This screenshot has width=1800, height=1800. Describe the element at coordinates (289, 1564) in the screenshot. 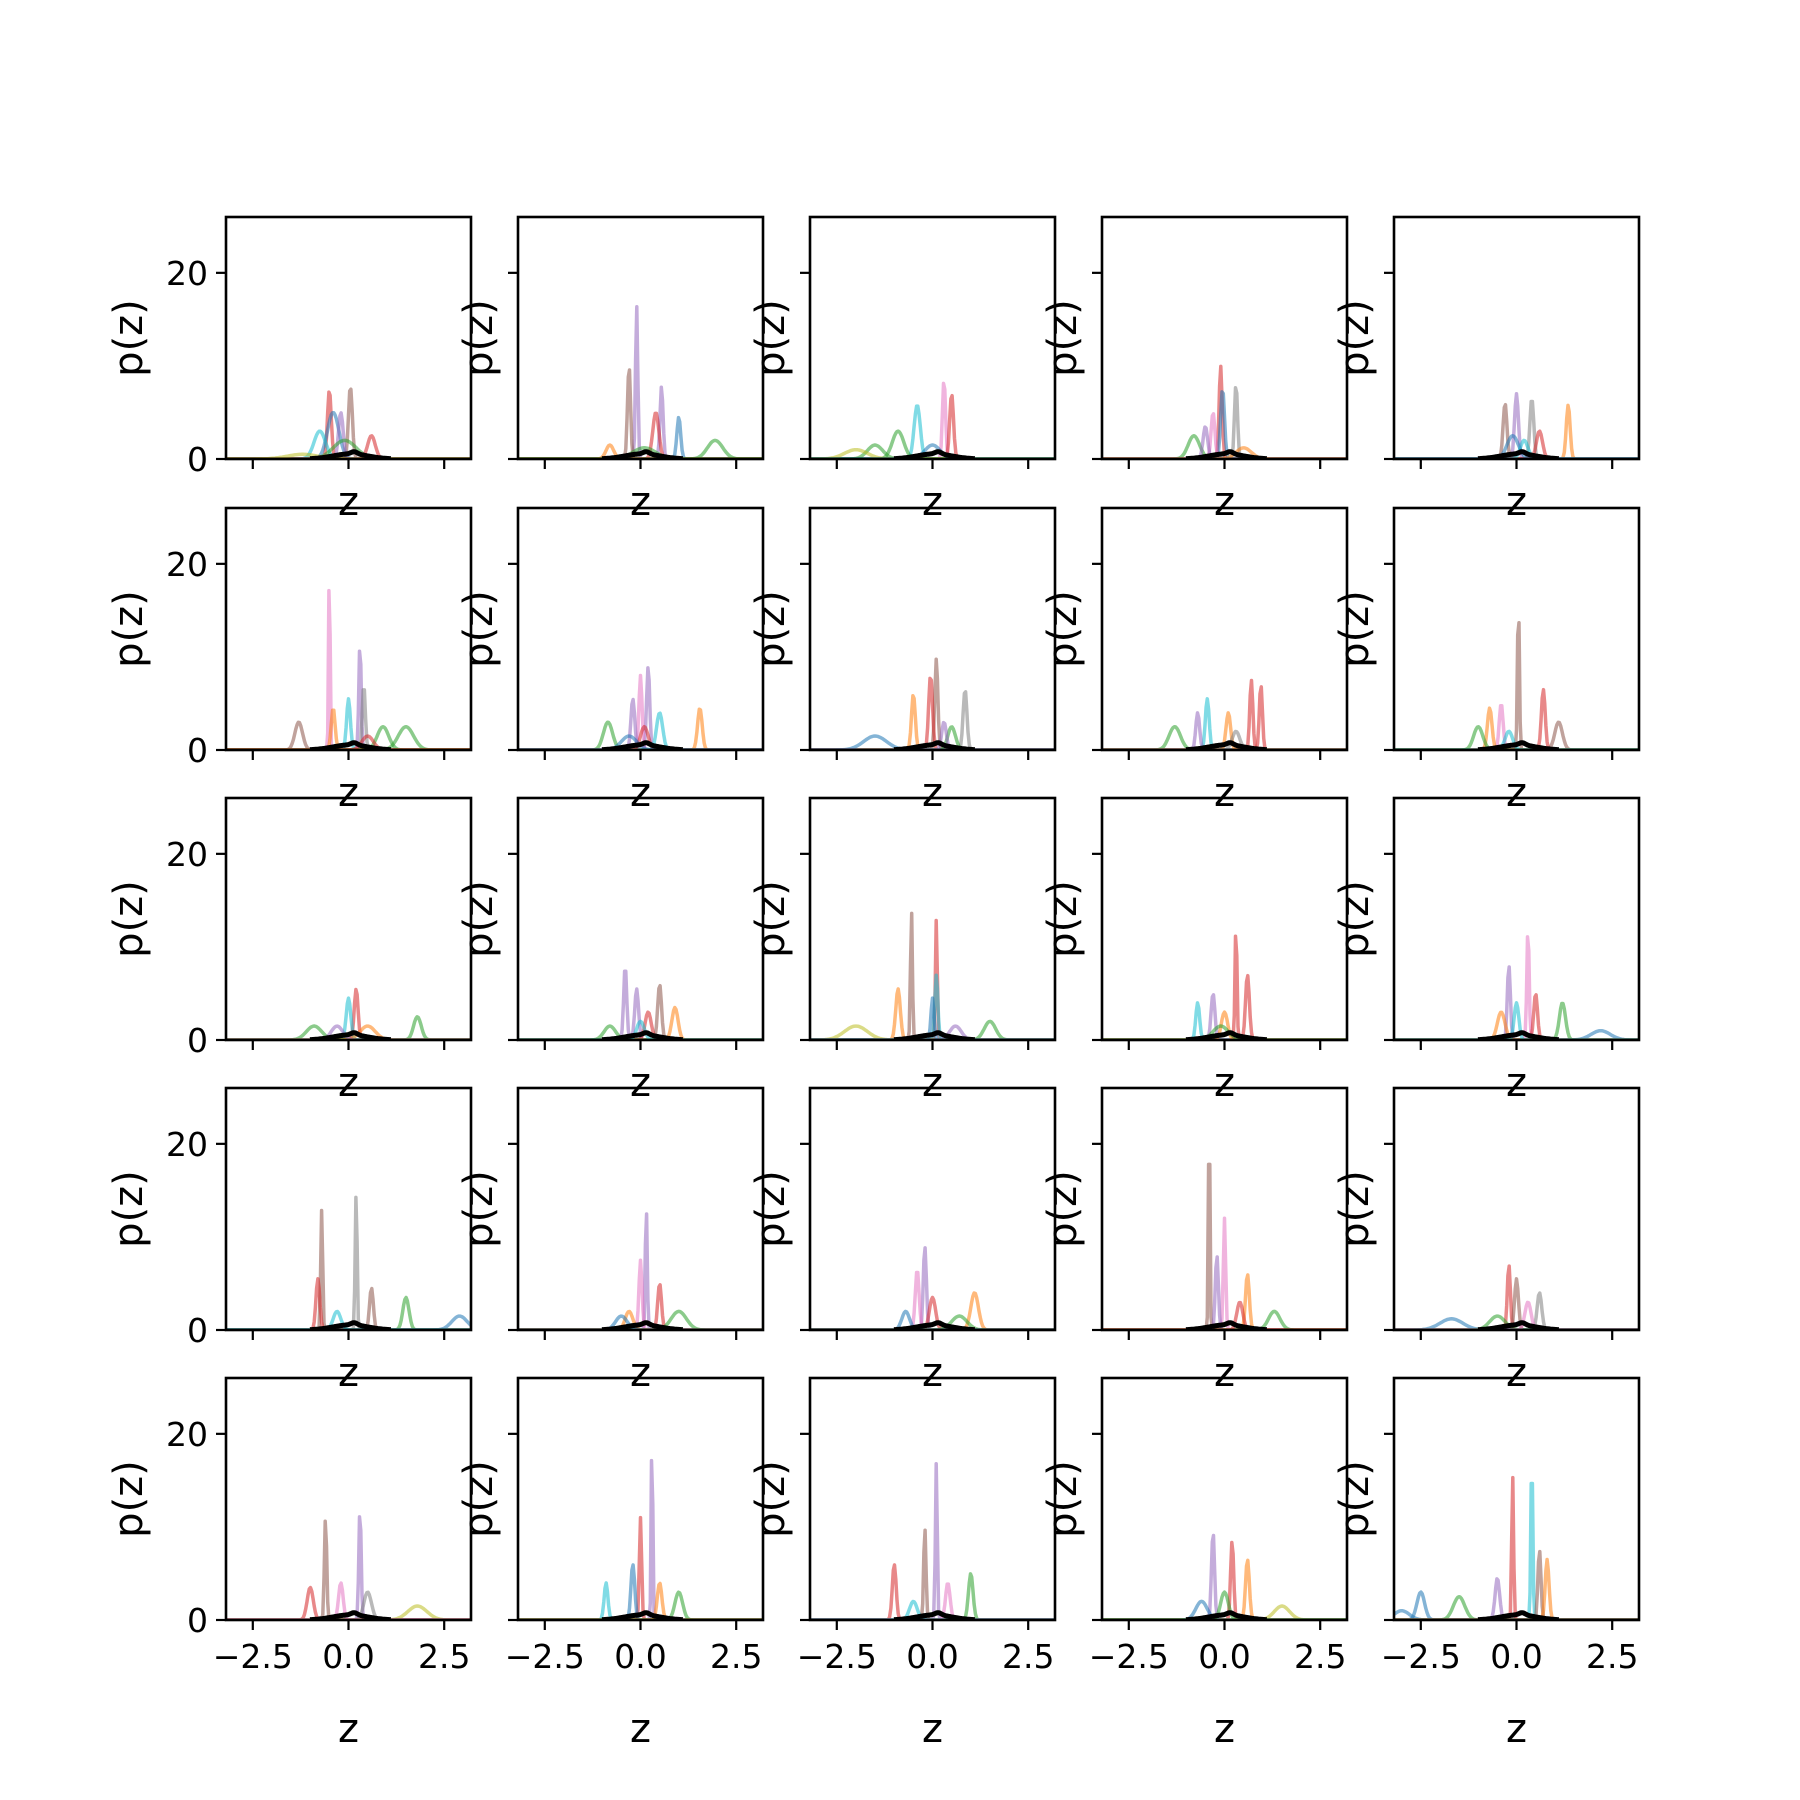

I see `subplot: −2.5 0.0 2.5 0 20 z p(z)` at that location.